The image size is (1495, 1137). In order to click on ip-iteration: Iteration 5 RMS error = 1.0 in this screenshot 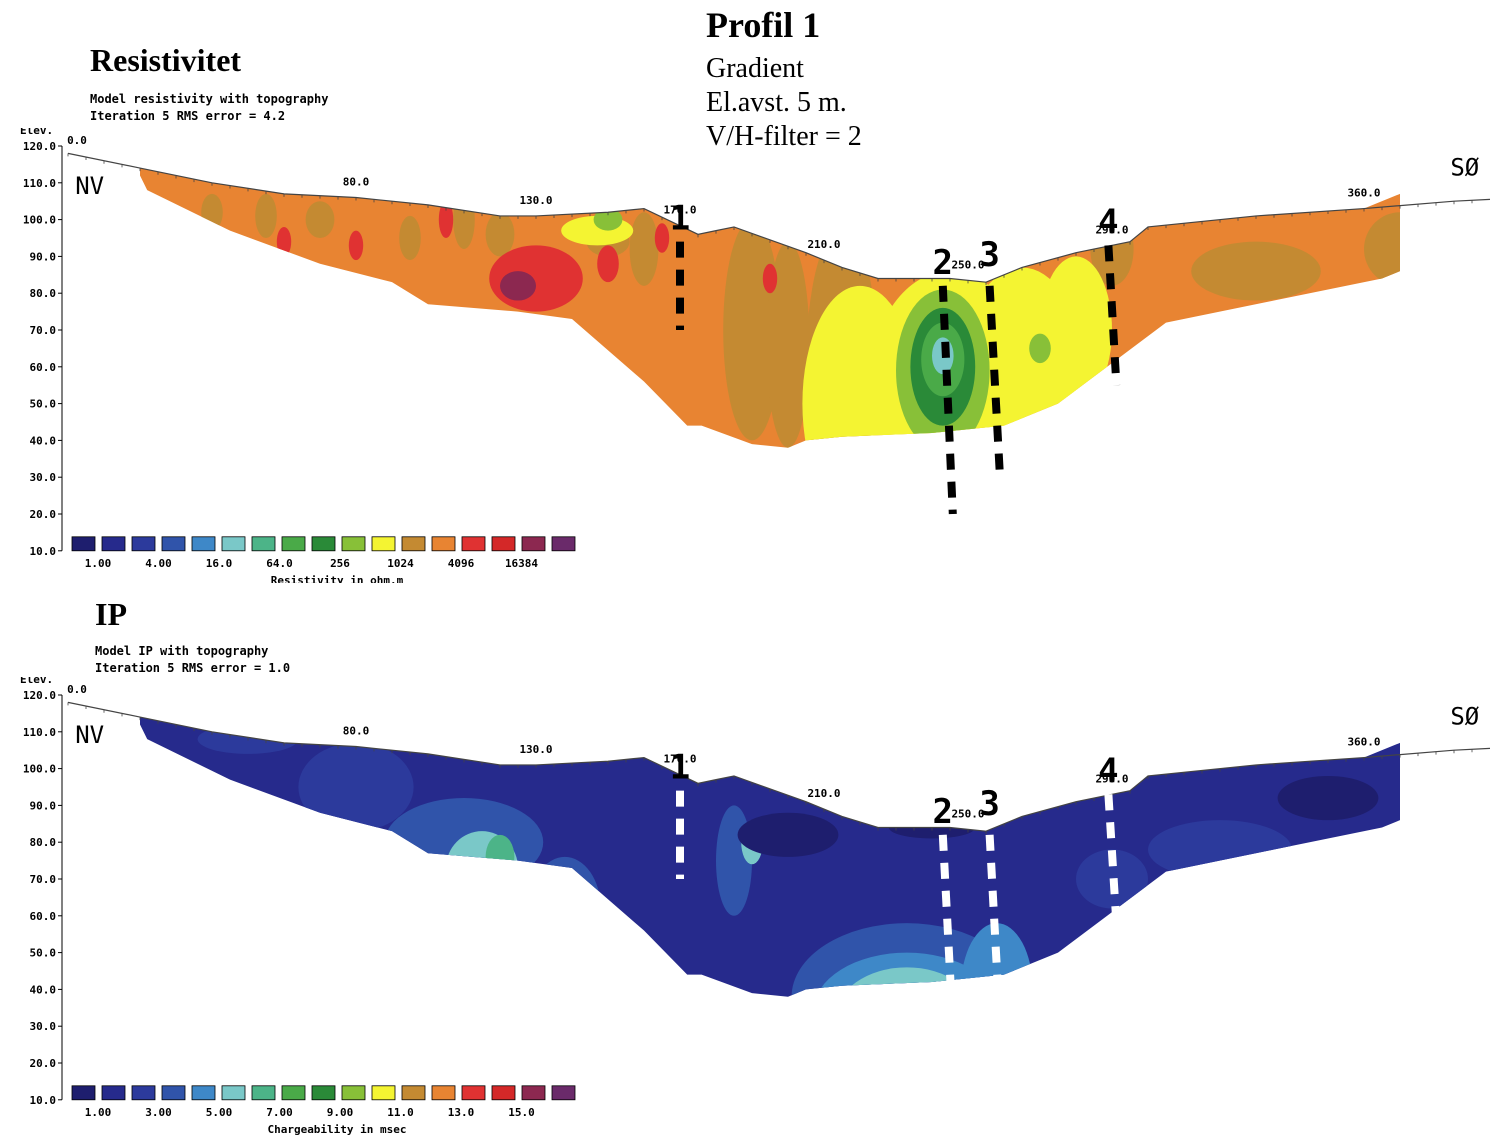, I will do `click(193, 668)`.